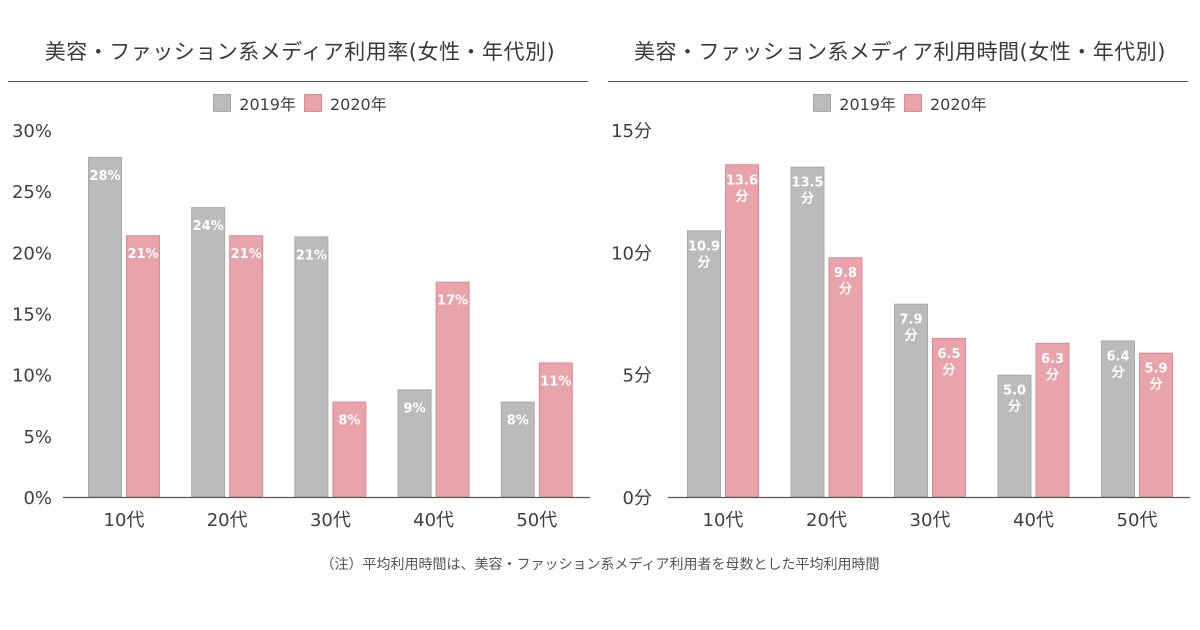  Describe the element at coordinates (104, 176) in the screenshot. I see `bar-value-label: 28%` at that location.